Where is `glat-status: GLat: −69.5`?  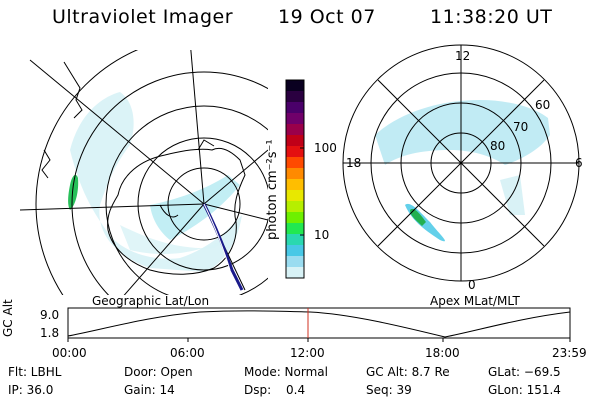
glat-status: GLat: −69.5 is located at coordinates (524, 372).